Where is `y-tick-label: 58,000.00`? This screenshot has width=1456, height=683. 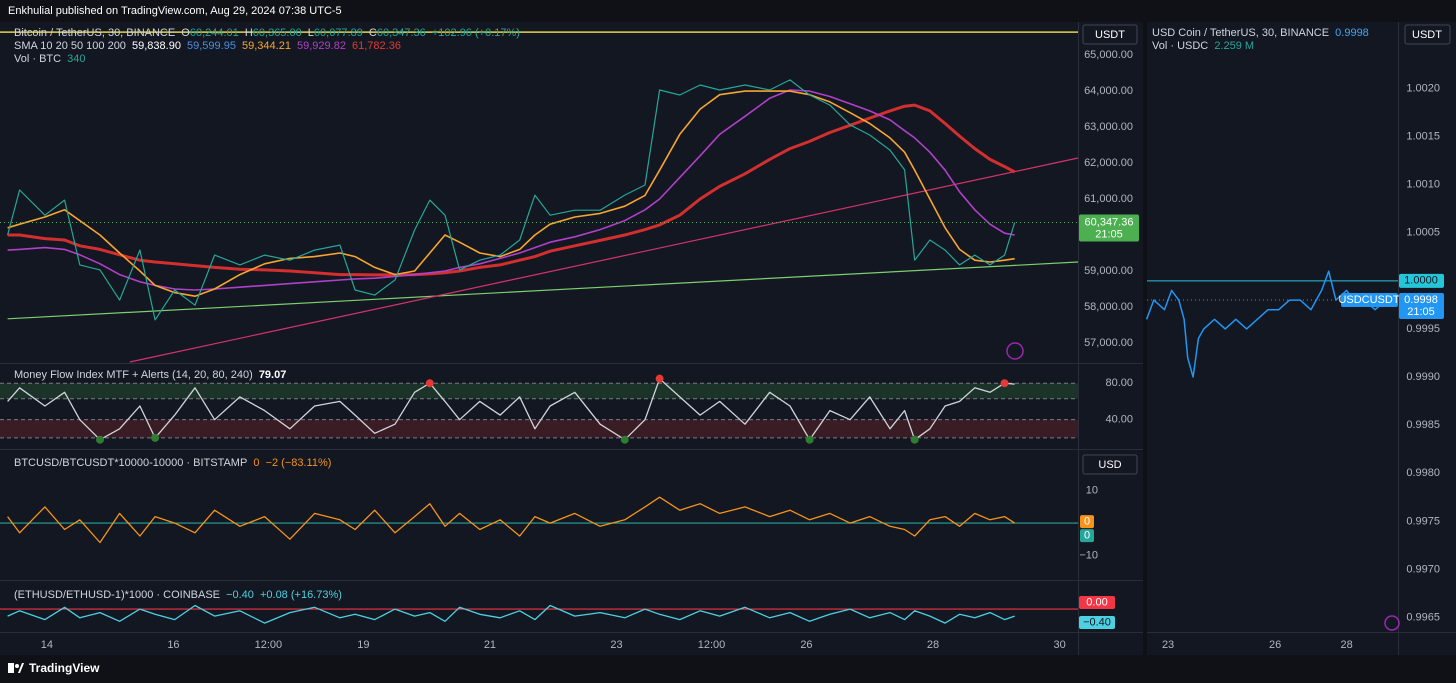
y-tick-label: 58,000.00 is located at coordinates (1108, 307).